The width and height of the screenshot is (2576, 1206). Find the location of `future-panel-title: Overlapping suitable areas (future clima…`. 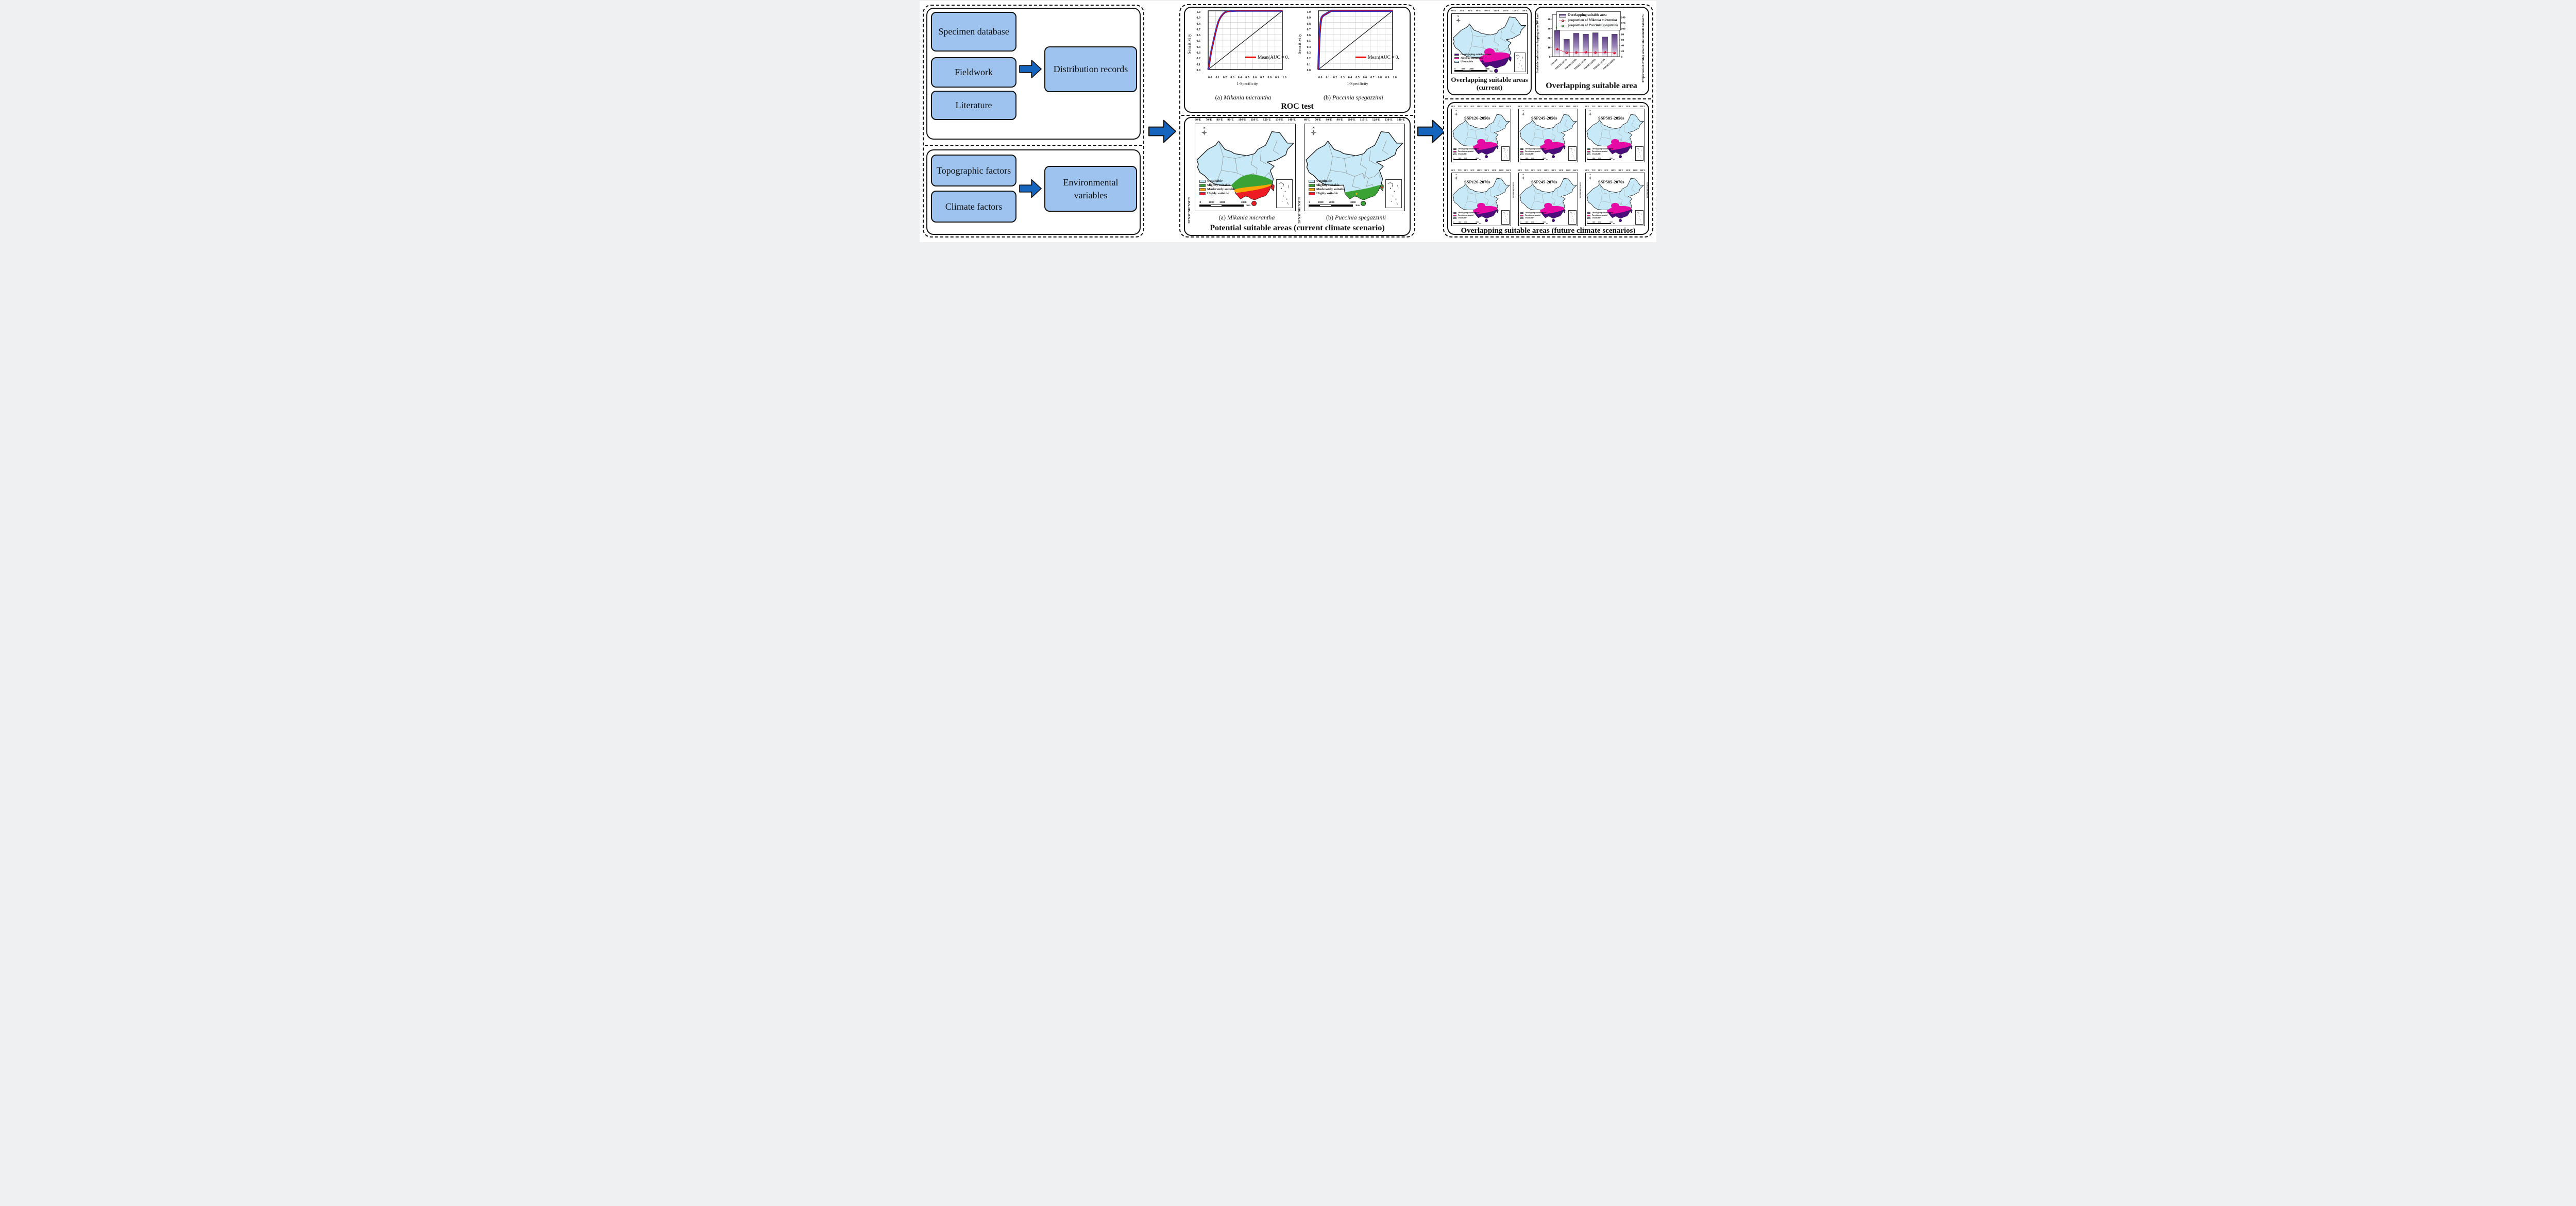

future-panel-title: Overlapping suitable areas (future clima… is located at coordinates (1548, 231).